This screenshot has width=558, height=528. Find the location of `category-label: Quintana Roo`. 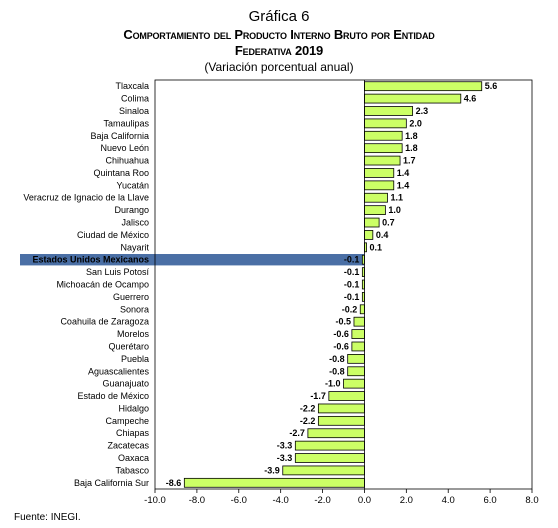

category-label: Quintana Roo is located at coordinates (121, 173).